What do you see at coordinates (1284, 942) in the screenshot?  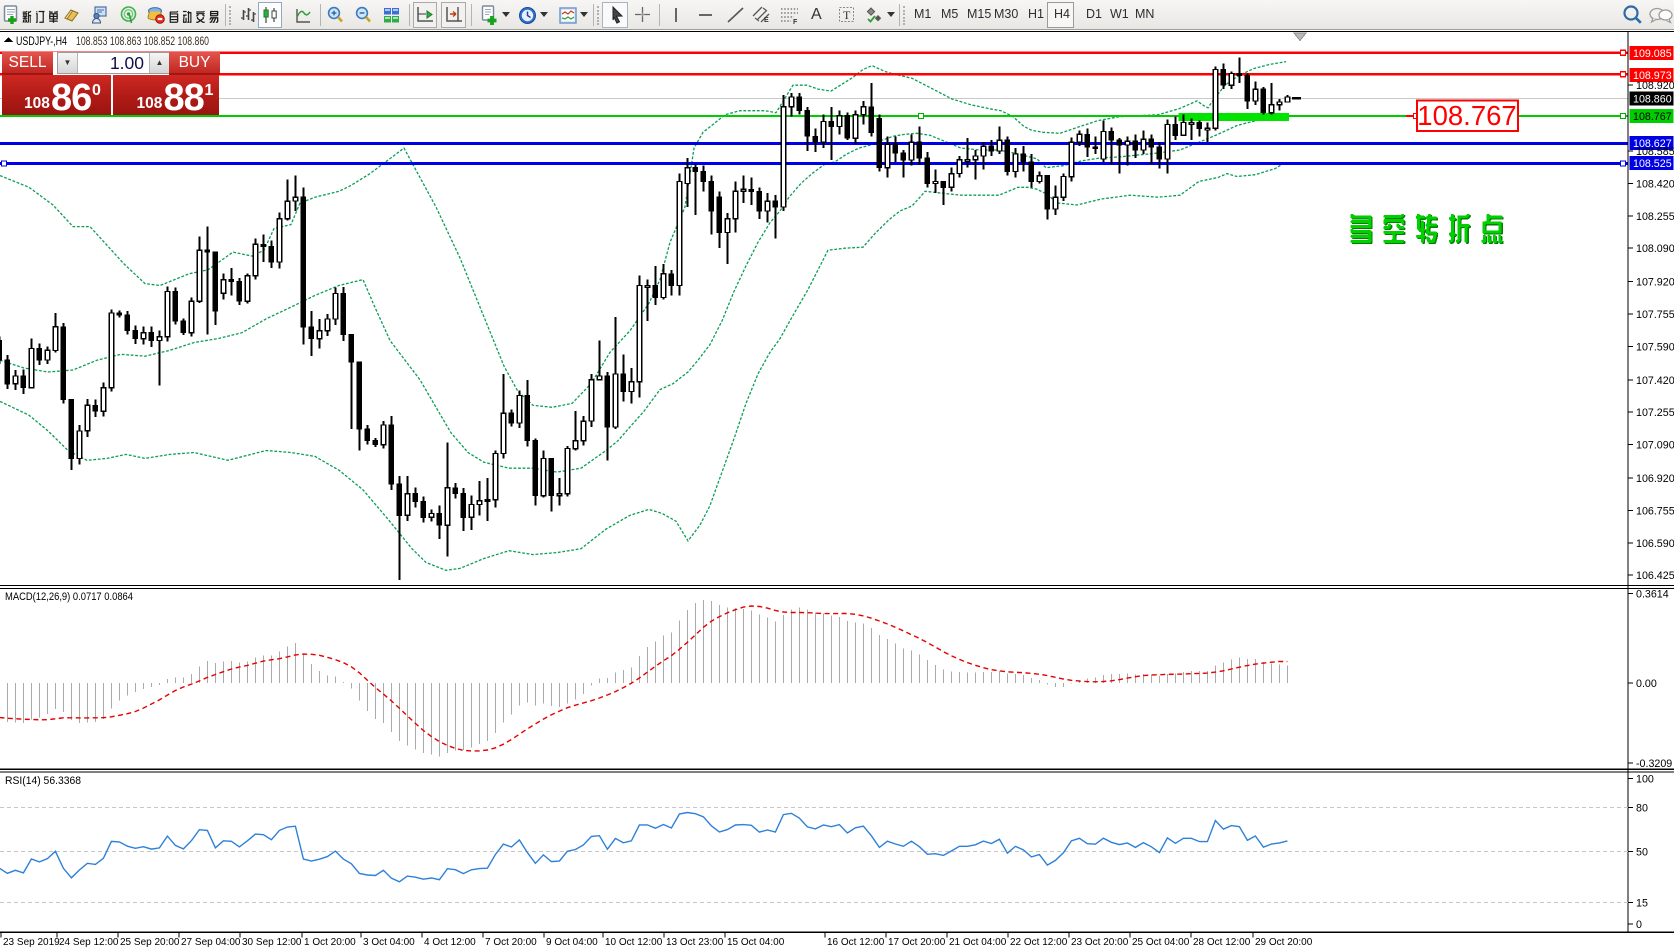 I see `svg-text: 29 Oct 20:00` at bounding box center [1284, 942].